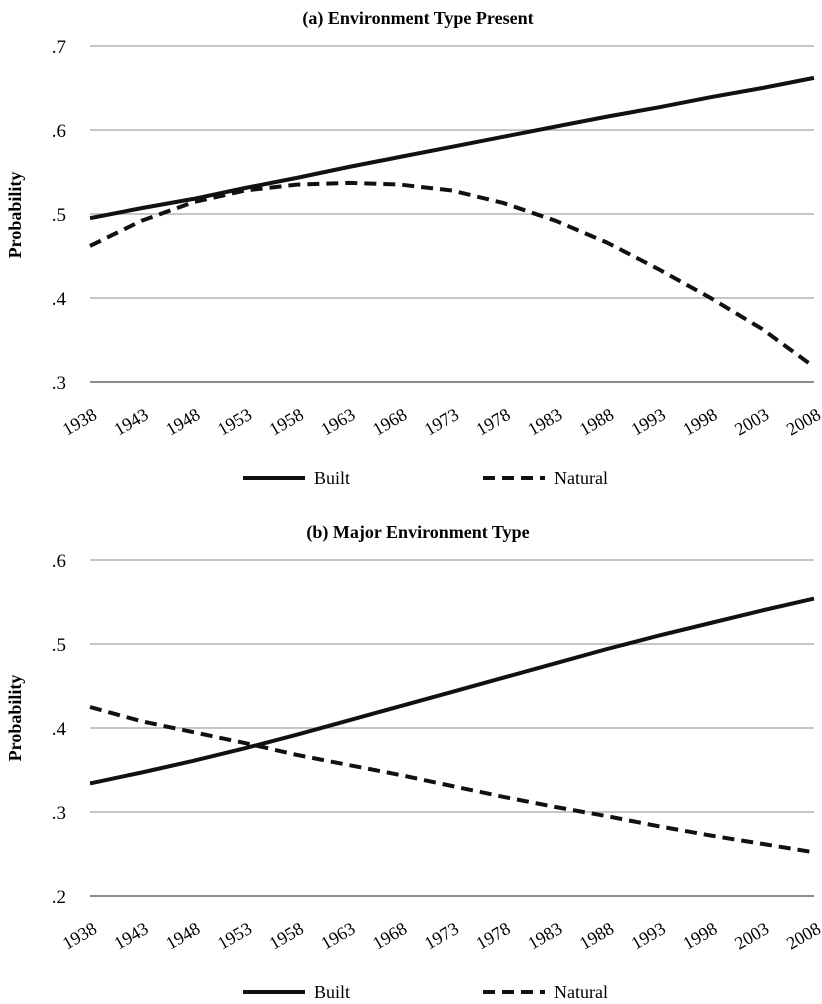  I want to click on panel-a-title: (a) Environment Type Present, so click(417, 18).